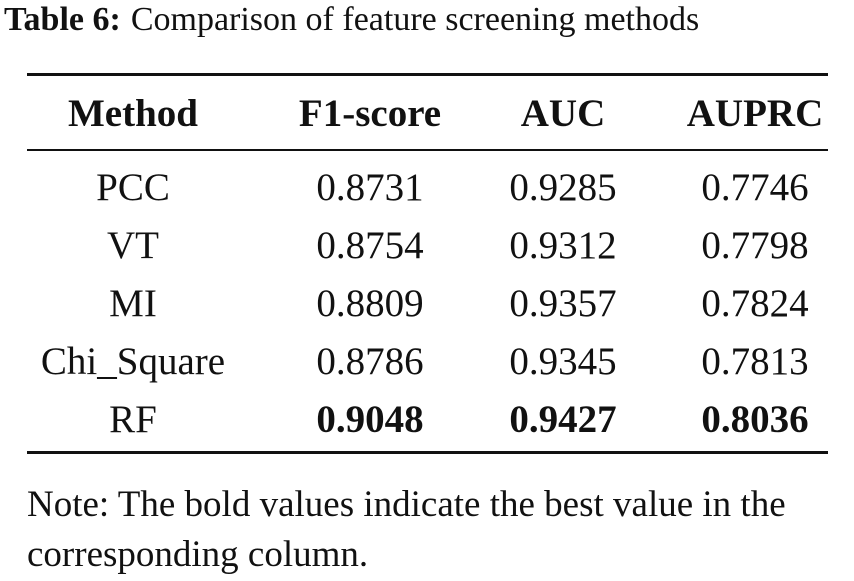 This screenshot has width=854, height=581. What do you see at coordinates (133, 245) in the screenshot?
I see `method-cell: VT` at bounding box center [133, 245].